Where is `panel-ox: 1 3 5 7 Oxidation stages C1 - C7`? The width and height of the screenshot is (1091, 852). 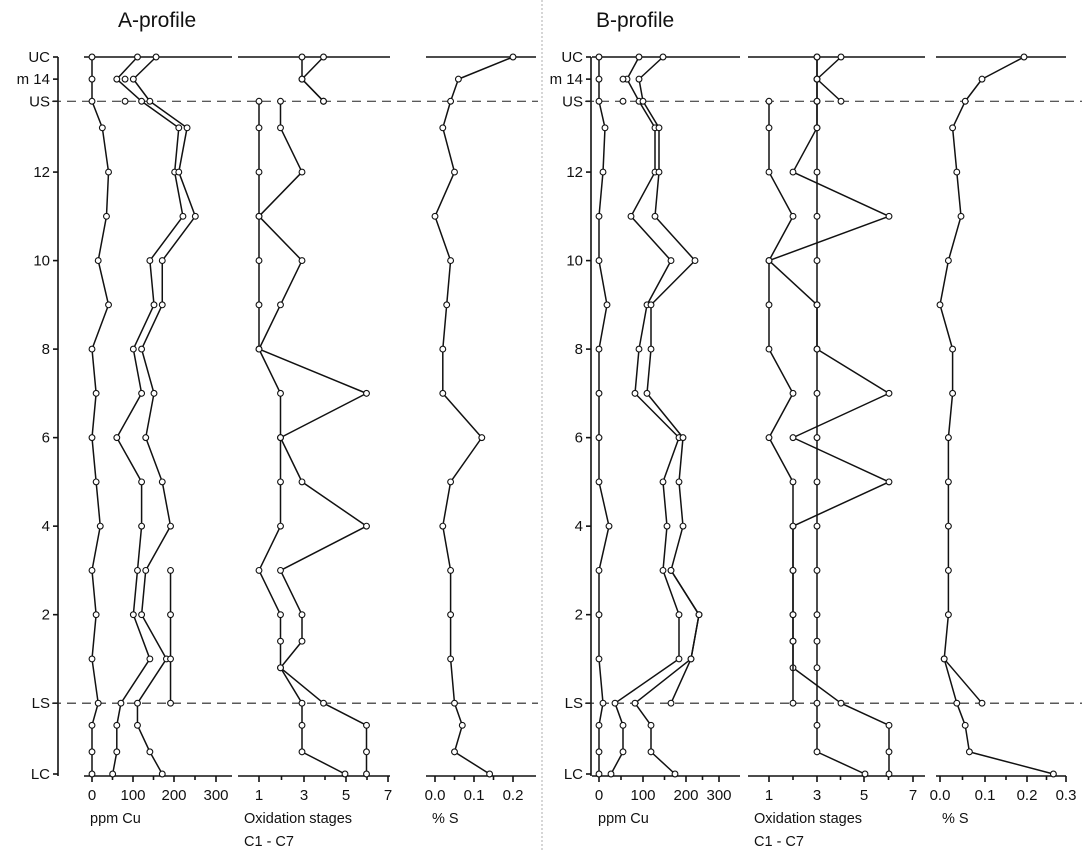 panel-ox: 1 3 5 7 Oxidation stages C1 - C7 is located at coordinates (315, 451).